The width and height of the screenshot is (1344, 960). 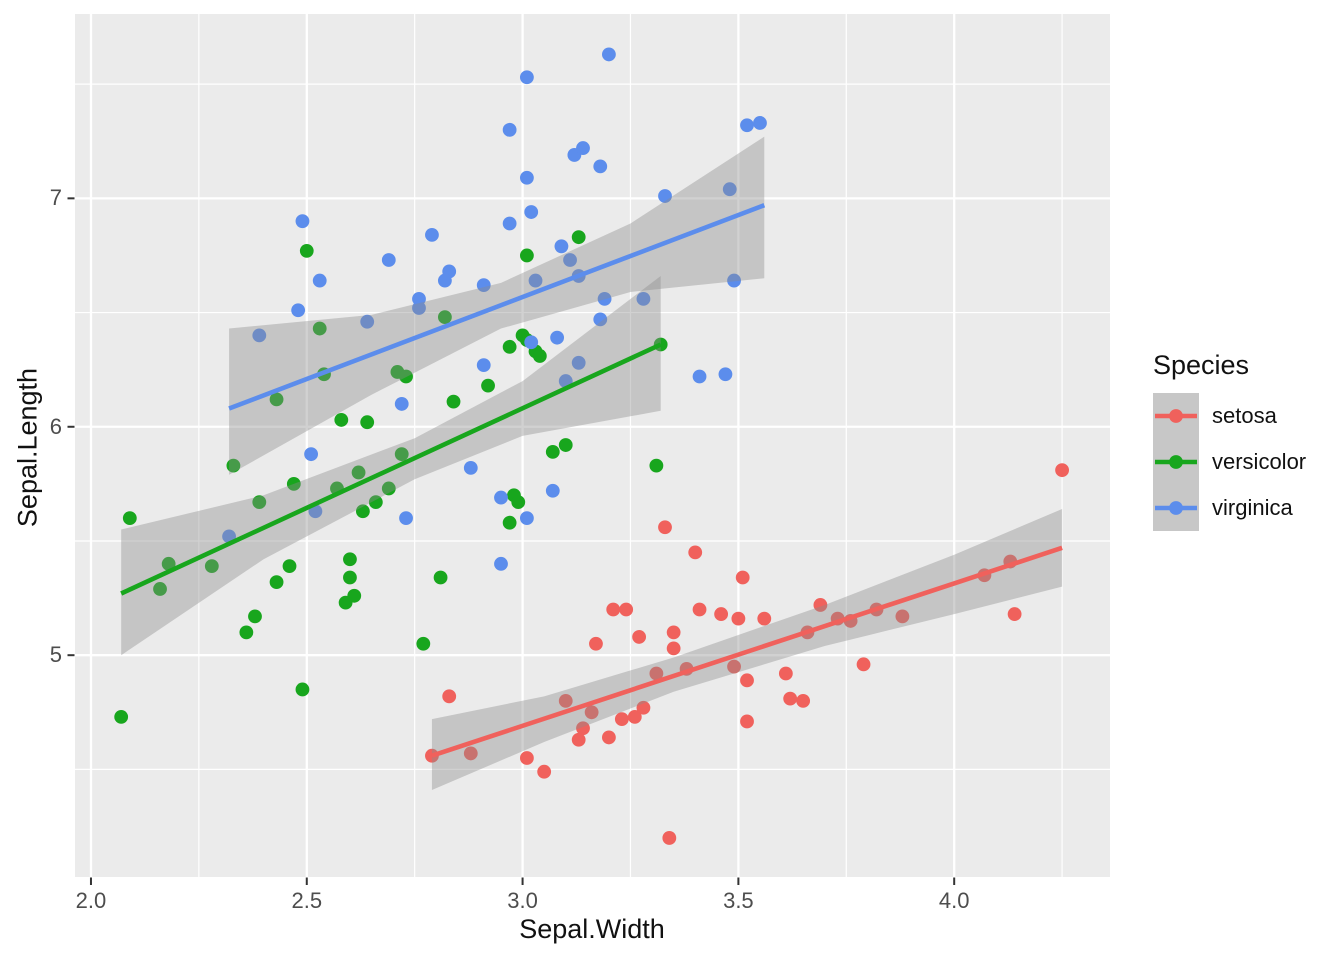 What do you see at coordinates (55, 198) in the screenshot?
I see `y-tick-label: 7` at bounding box center [55, 198].